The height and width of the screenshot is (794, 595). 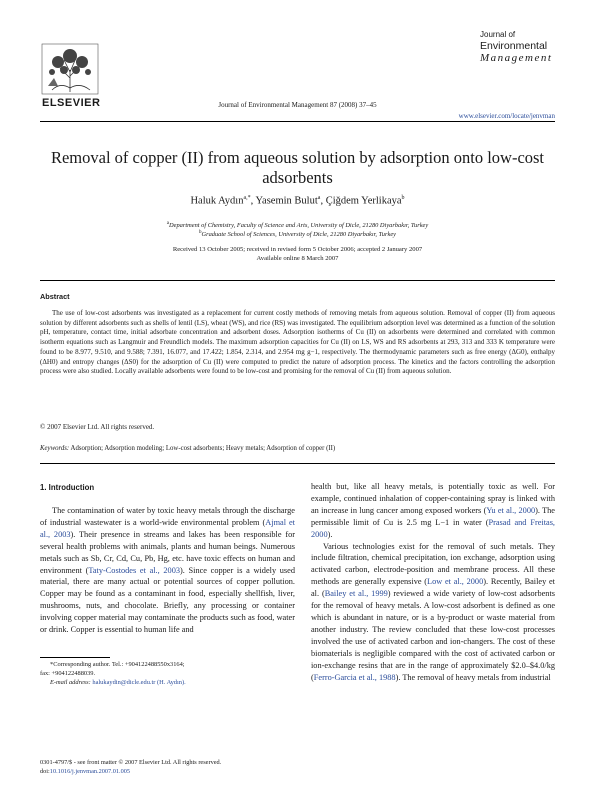 I want to click on journal-logo: Journal of Environmental Management, so click(x=517, y=47).